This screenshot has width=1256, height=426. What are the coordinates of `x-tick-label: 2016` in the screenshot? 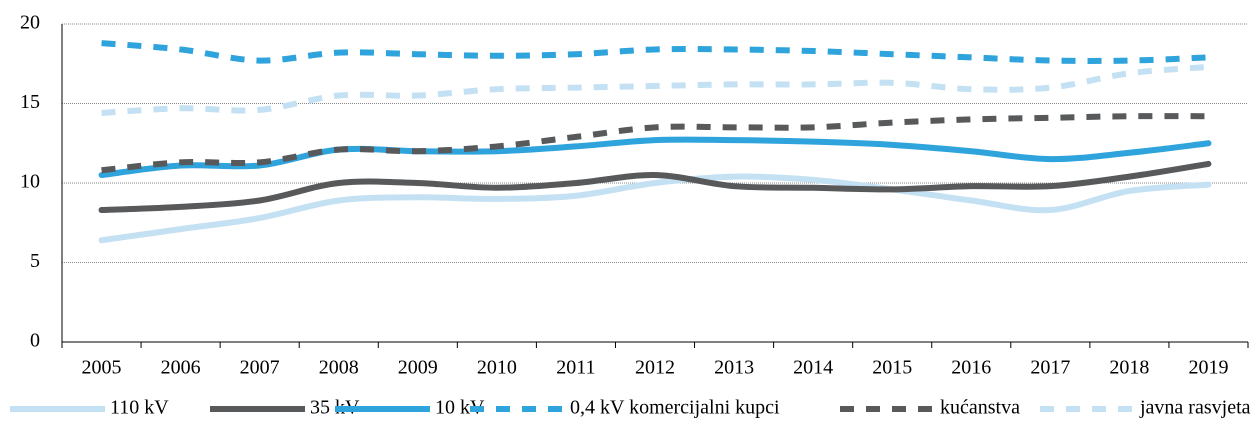 It's located at (971, 368).